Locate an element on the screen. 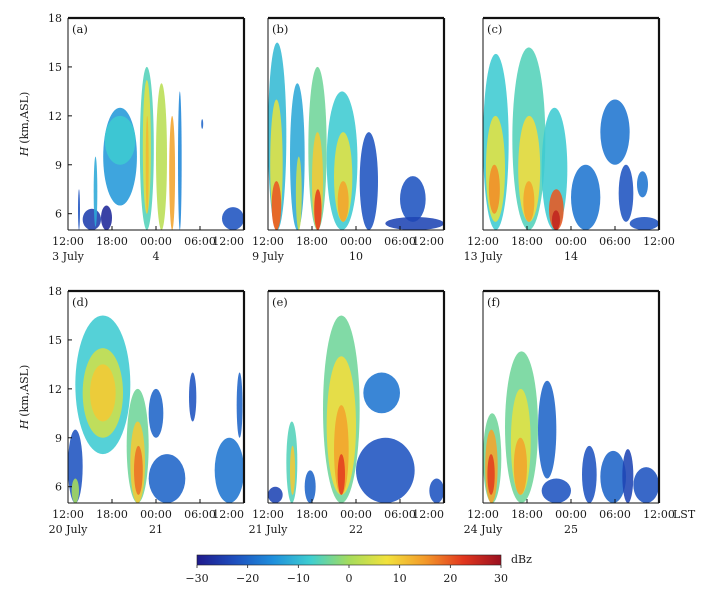 The image size is (717, 589). start-date-label: 21 July is located at coordinates (269, 529).